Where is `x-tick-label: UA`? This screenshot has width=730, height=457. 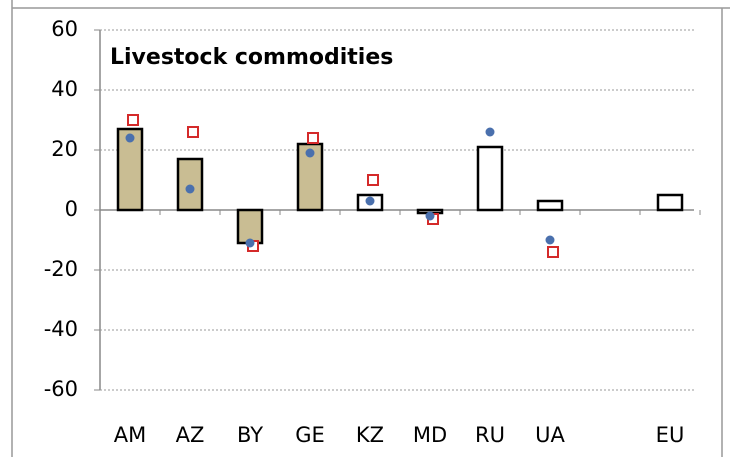 x-tick-label: UA is located at coordinates (550, 435).